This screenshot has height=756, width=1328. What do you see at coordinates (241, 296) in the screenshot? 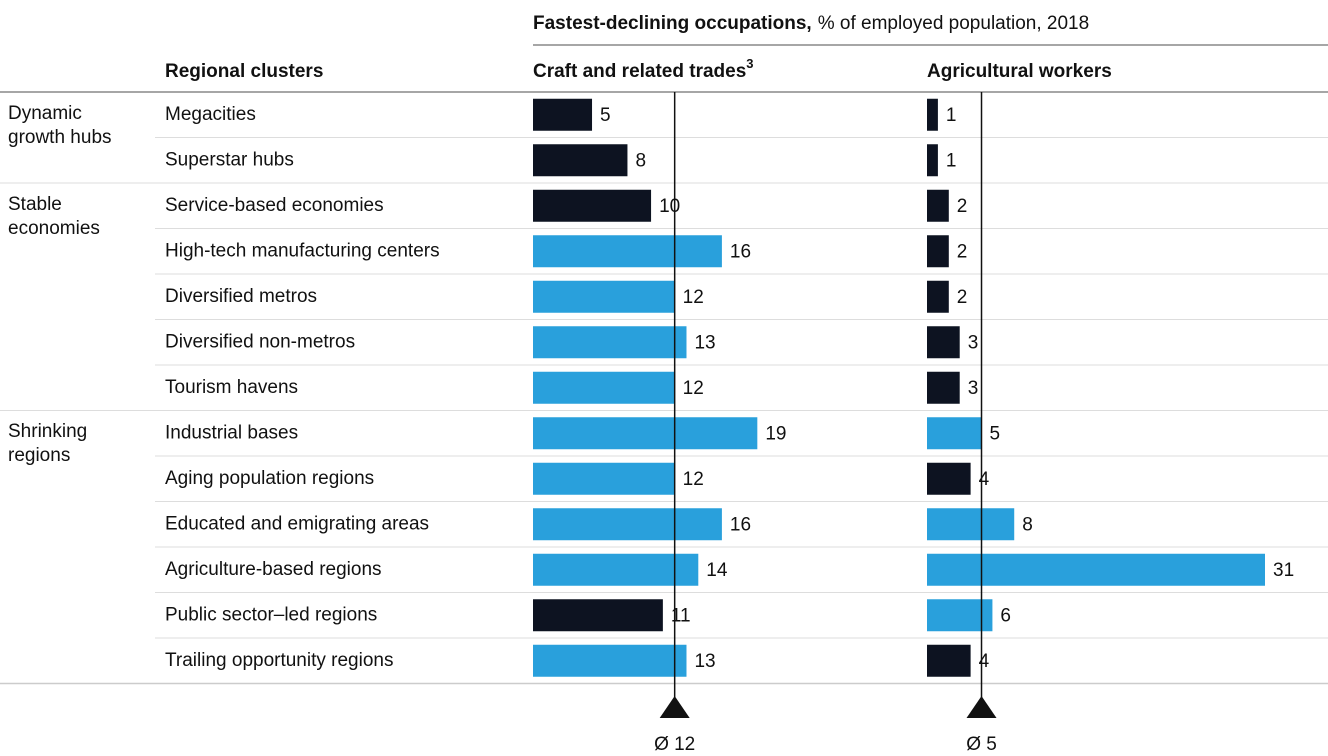
I see `category-label: Diversified metros` at bounding box center [241, 296].